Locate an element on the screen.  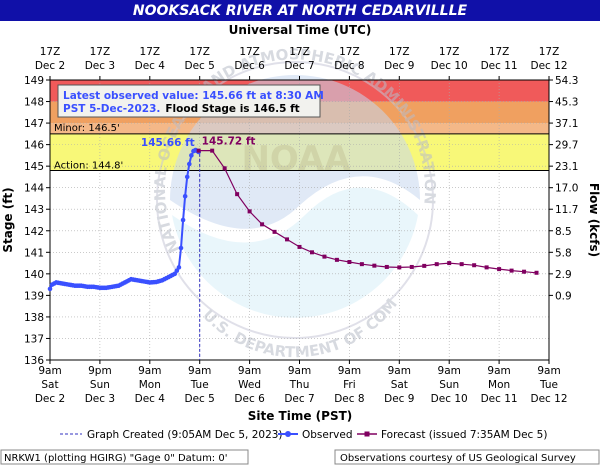
bottom-tick-label-date: Dec 11 is located at coordinates (499, 399).